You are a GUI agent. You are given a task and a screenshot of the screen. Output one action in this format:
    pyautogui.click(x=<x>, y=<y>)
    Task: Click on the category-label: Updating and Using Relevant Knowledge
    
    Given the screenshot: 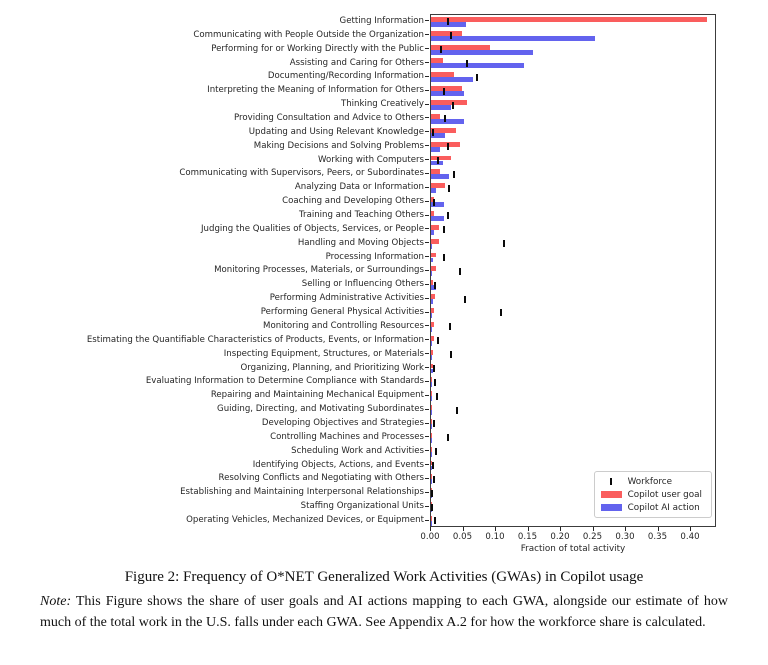 What is the action you would take?
    pyautogui.click(x=336, y=131)
    